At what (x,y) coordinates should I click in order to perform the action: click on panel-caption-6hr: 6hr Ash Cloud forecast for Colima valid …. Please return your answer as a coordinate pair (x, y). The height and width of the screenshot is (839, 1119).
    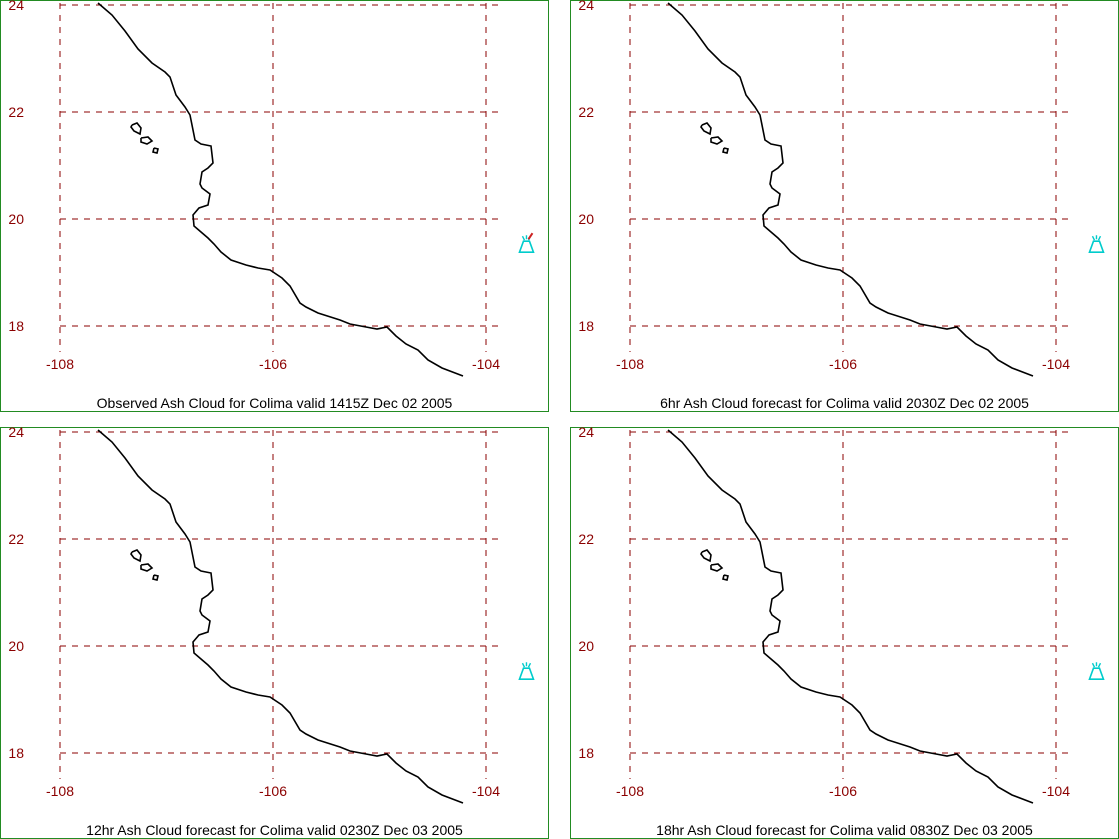
    Looking at the image, I should click on (844, 403).